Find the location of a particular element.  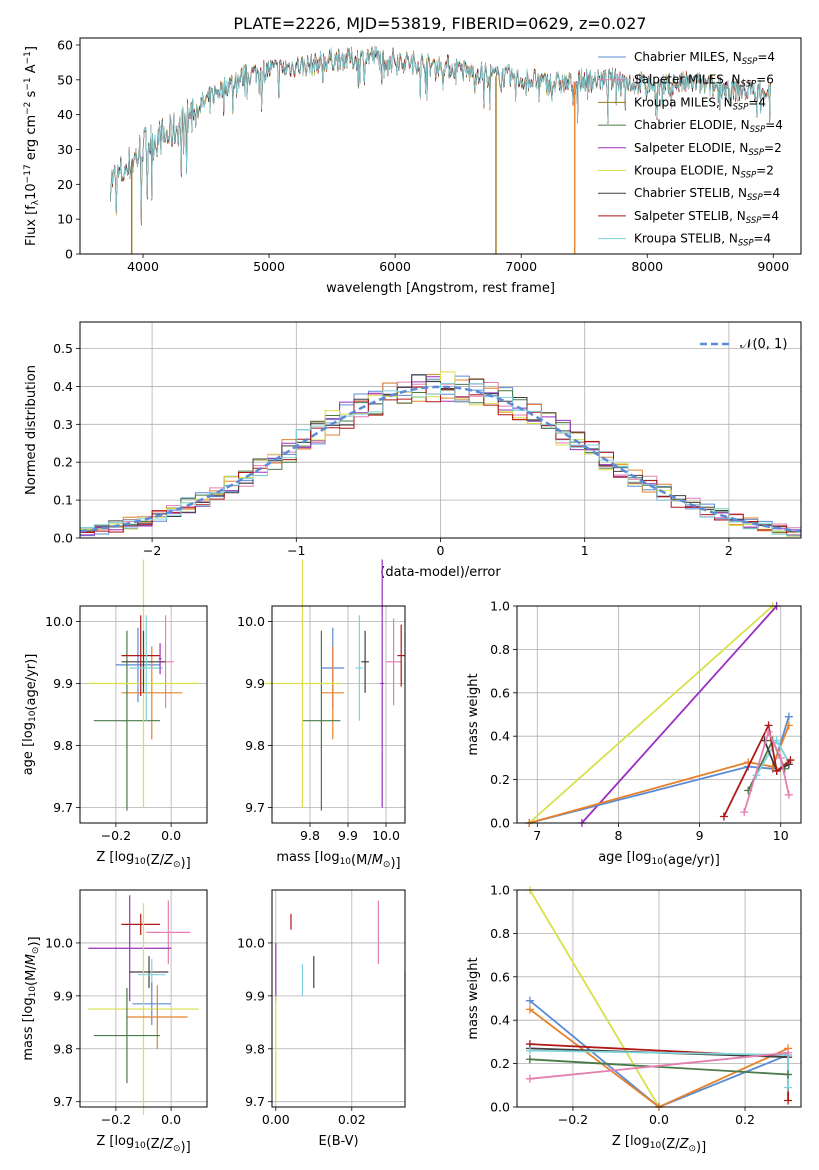

x-axis-label: wavelength [Angstrom, rest frame] is located at coordinates (440, 288).